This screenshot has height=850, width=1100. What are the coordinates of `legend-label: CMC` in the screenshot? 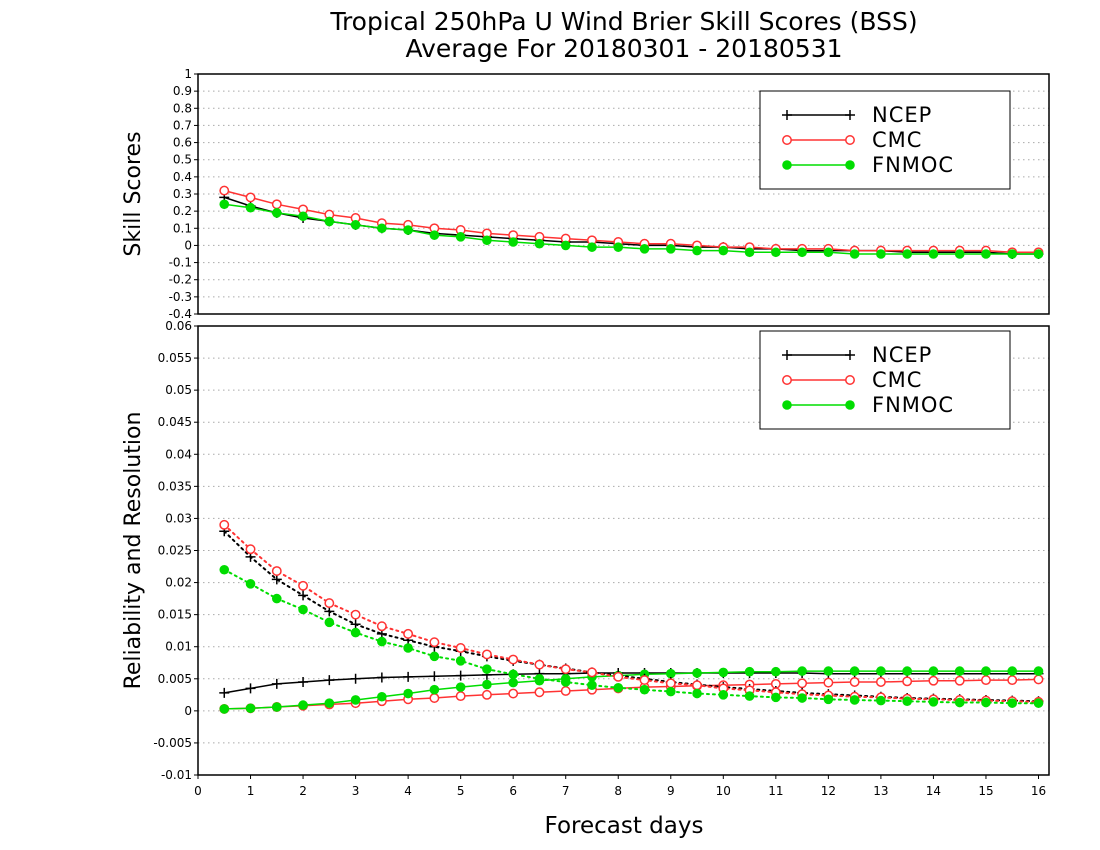 It's located at (897, 380).